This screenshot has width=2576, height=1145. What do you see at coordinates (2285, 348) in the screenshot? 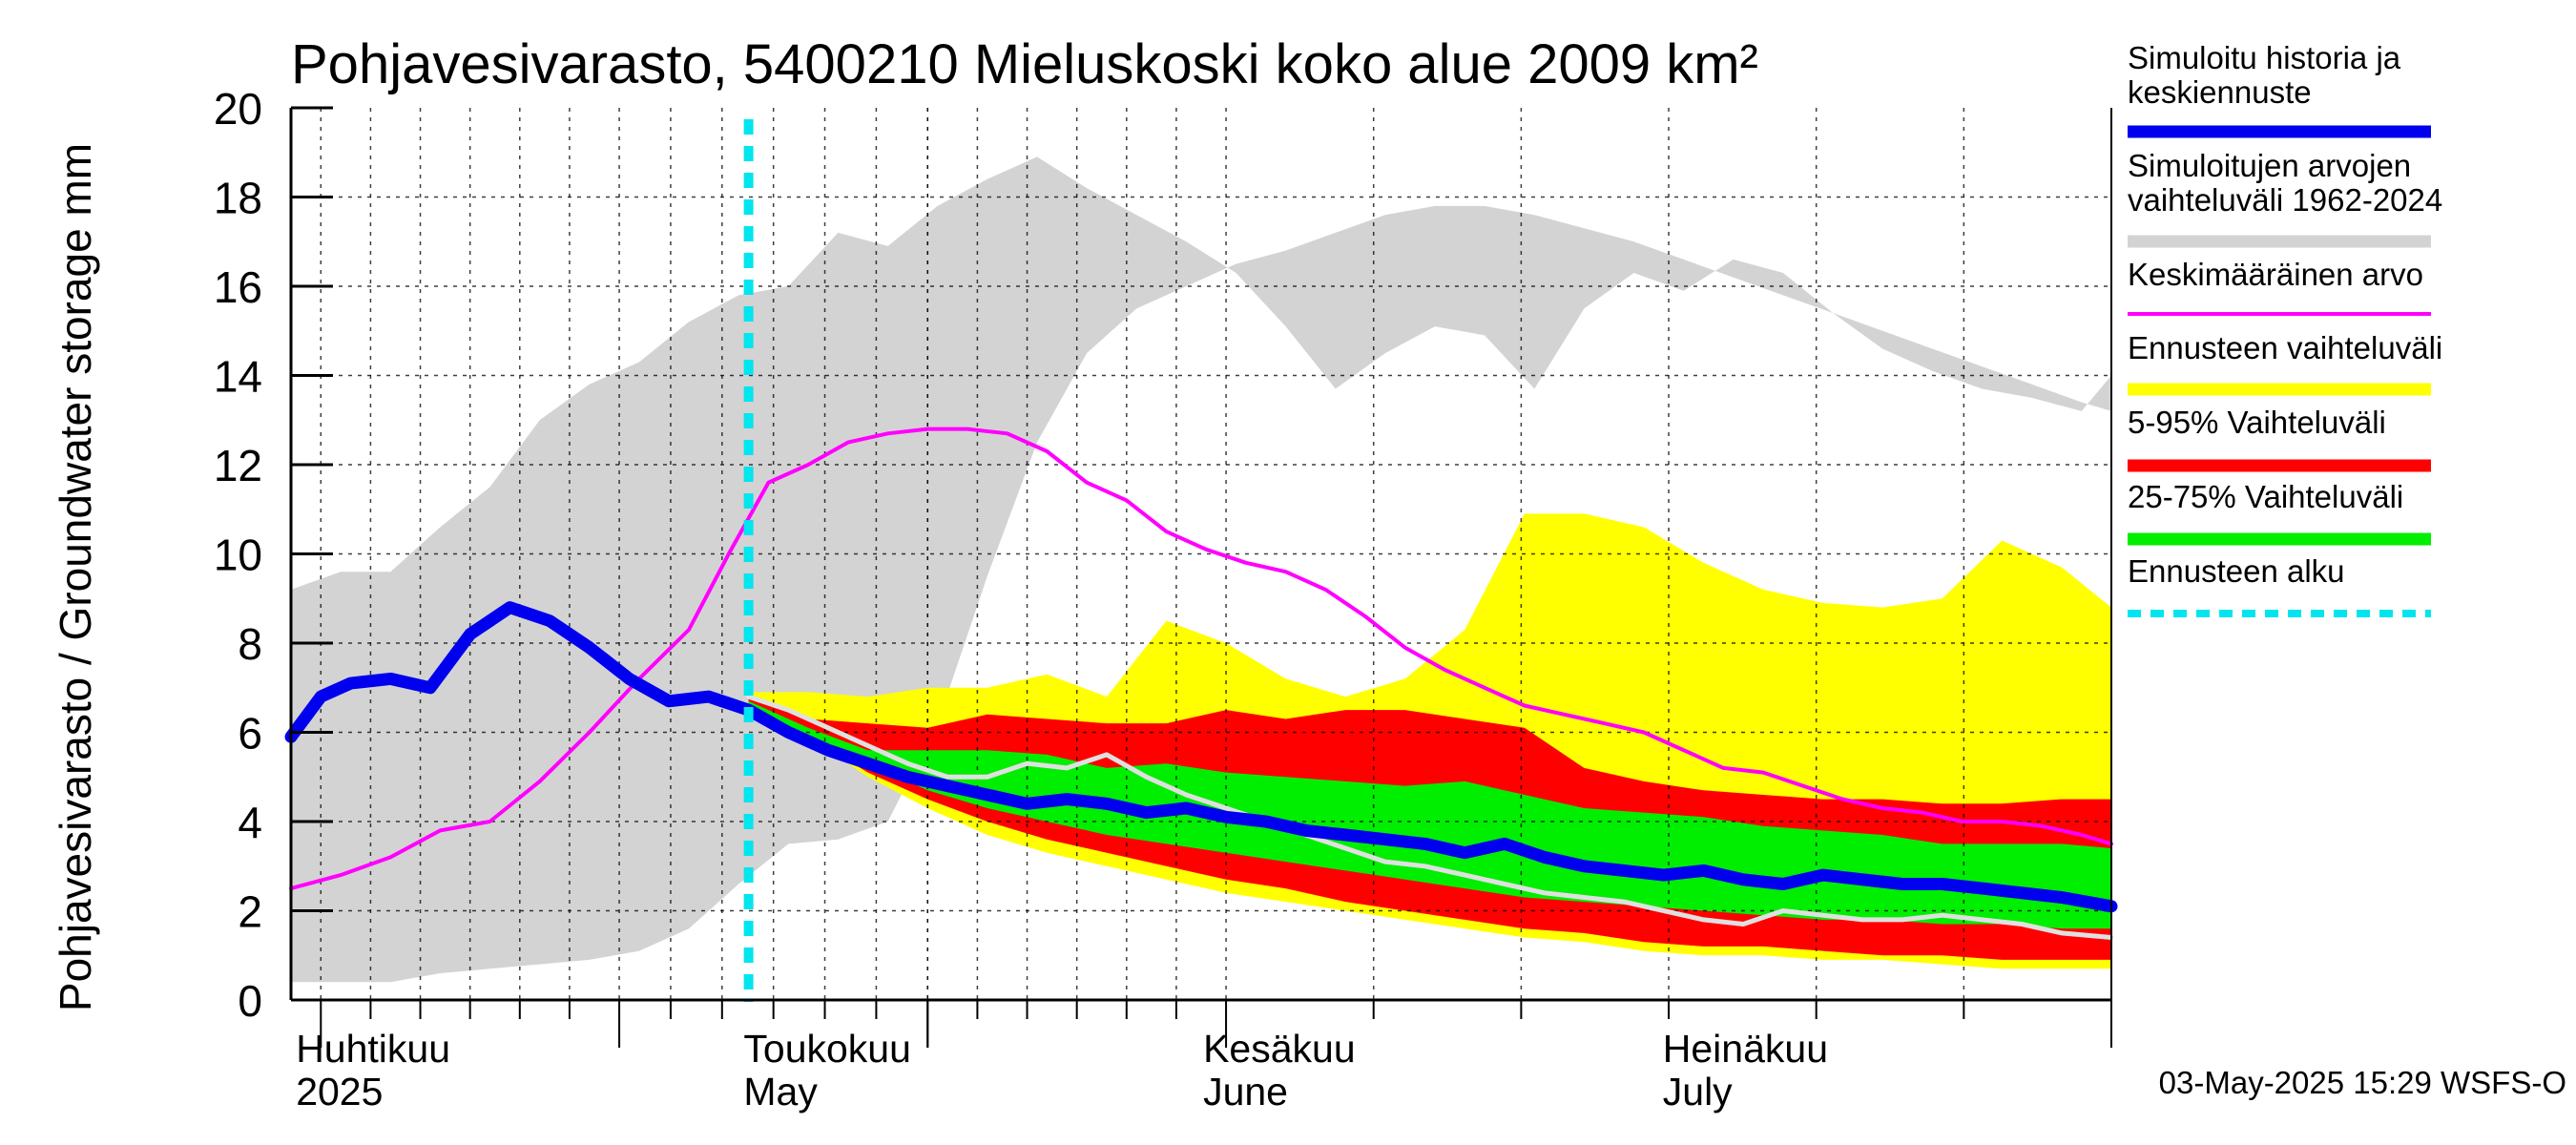
I see `legend-label: Ennusteen vaihteluväli` at bounding box center [2285, 348].